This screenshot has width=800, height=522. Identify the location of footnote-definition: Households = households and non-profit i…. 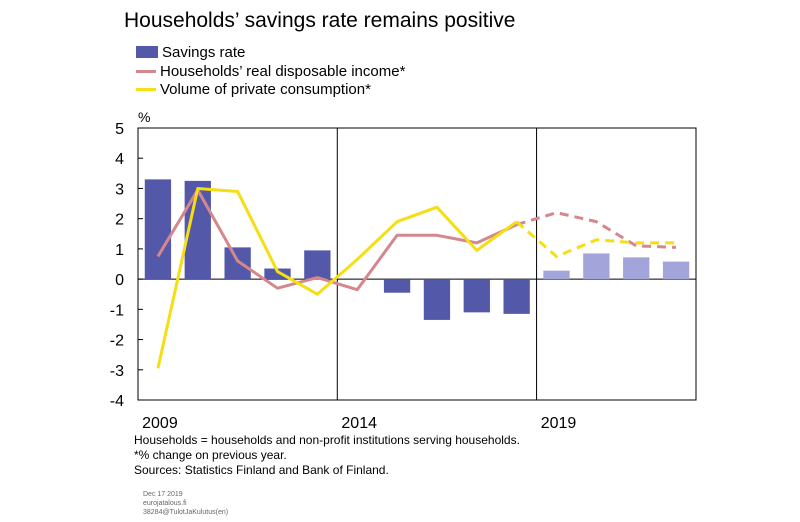
(327, 440).